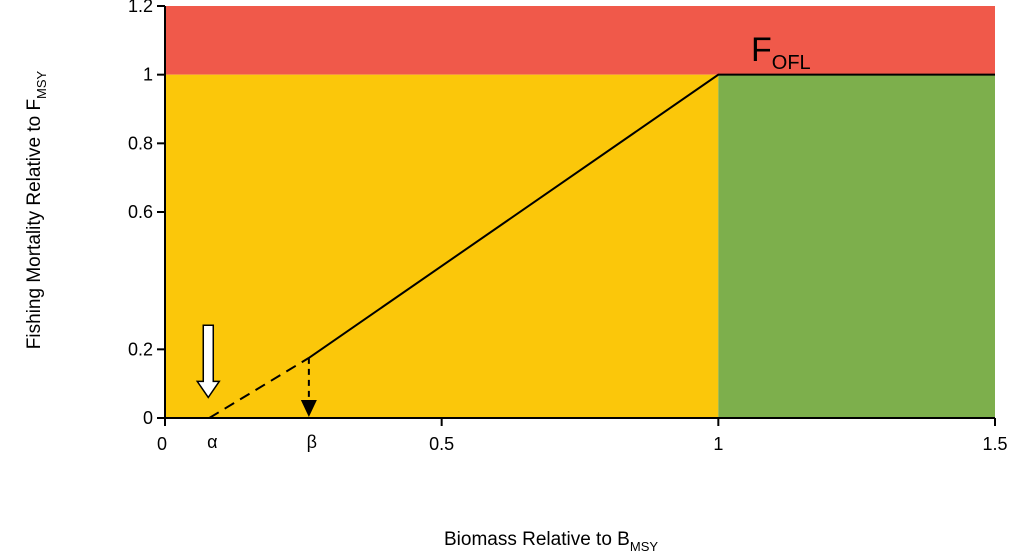  What do you see at coordinates (162, 444) in the screenshot?
I see `x-tick-label: 0` at bounding box center [162, 444].